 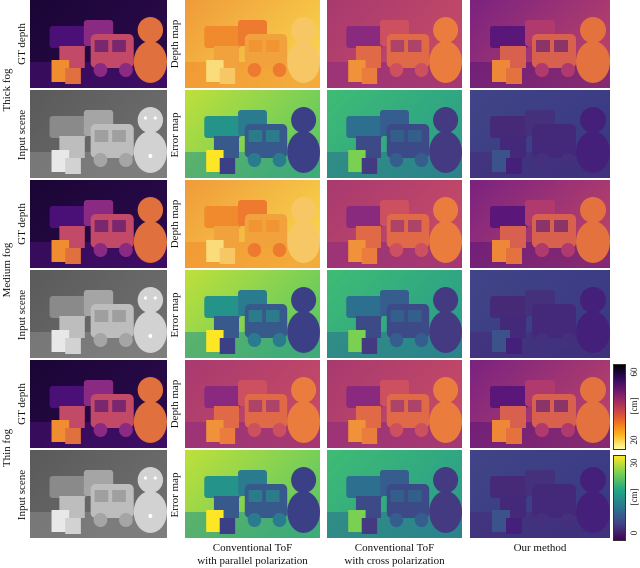 I want to click on column-label-parallel-line1: Conventional ToF, so click(x=252, y=548).